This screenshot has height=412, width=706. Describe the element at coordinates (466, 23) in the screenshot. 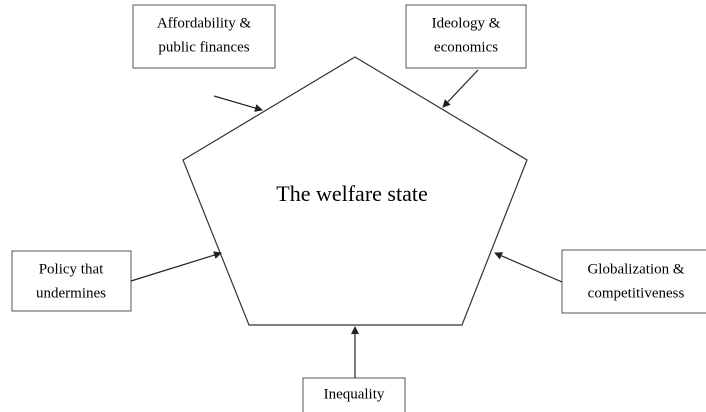

I see `node-label: Ideology &` at that location.